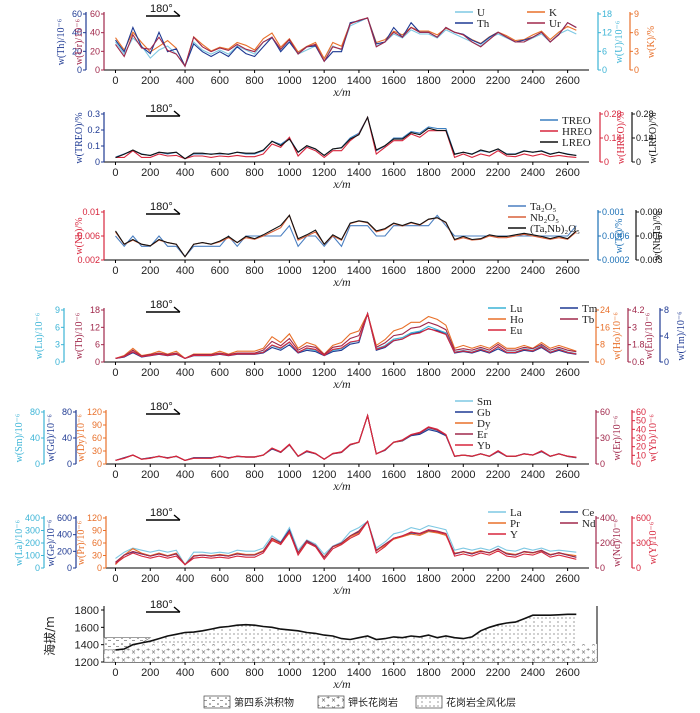 This screenshot has width=700, height=713. I want to click on legend-label: Nd, so click(589, 524).